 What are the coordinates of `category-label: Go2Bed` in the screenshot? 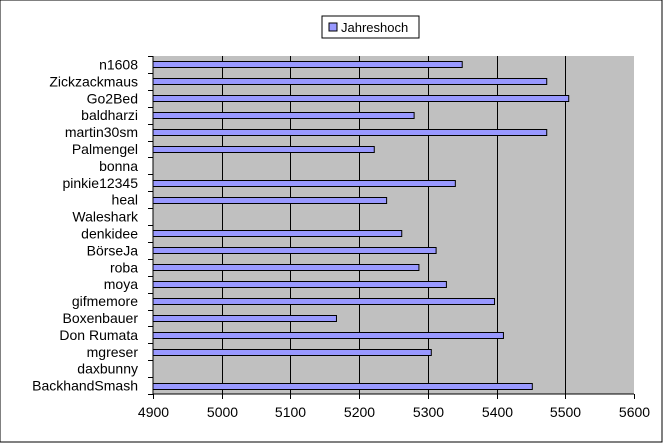 It's located at (112, 98).